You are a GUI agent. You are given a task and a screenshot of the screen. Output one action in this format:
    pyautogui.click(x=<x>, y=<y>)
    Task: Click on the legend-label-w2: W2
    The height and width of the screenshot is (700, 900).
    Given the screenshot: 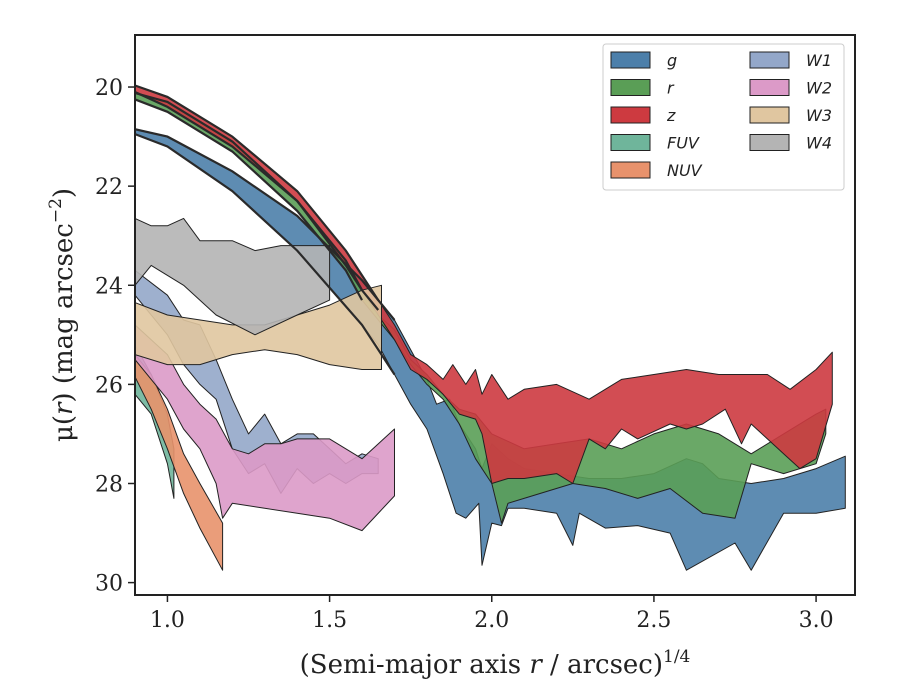 What is the action you would take?
    pyautogui.click(x=819, y=88)
    